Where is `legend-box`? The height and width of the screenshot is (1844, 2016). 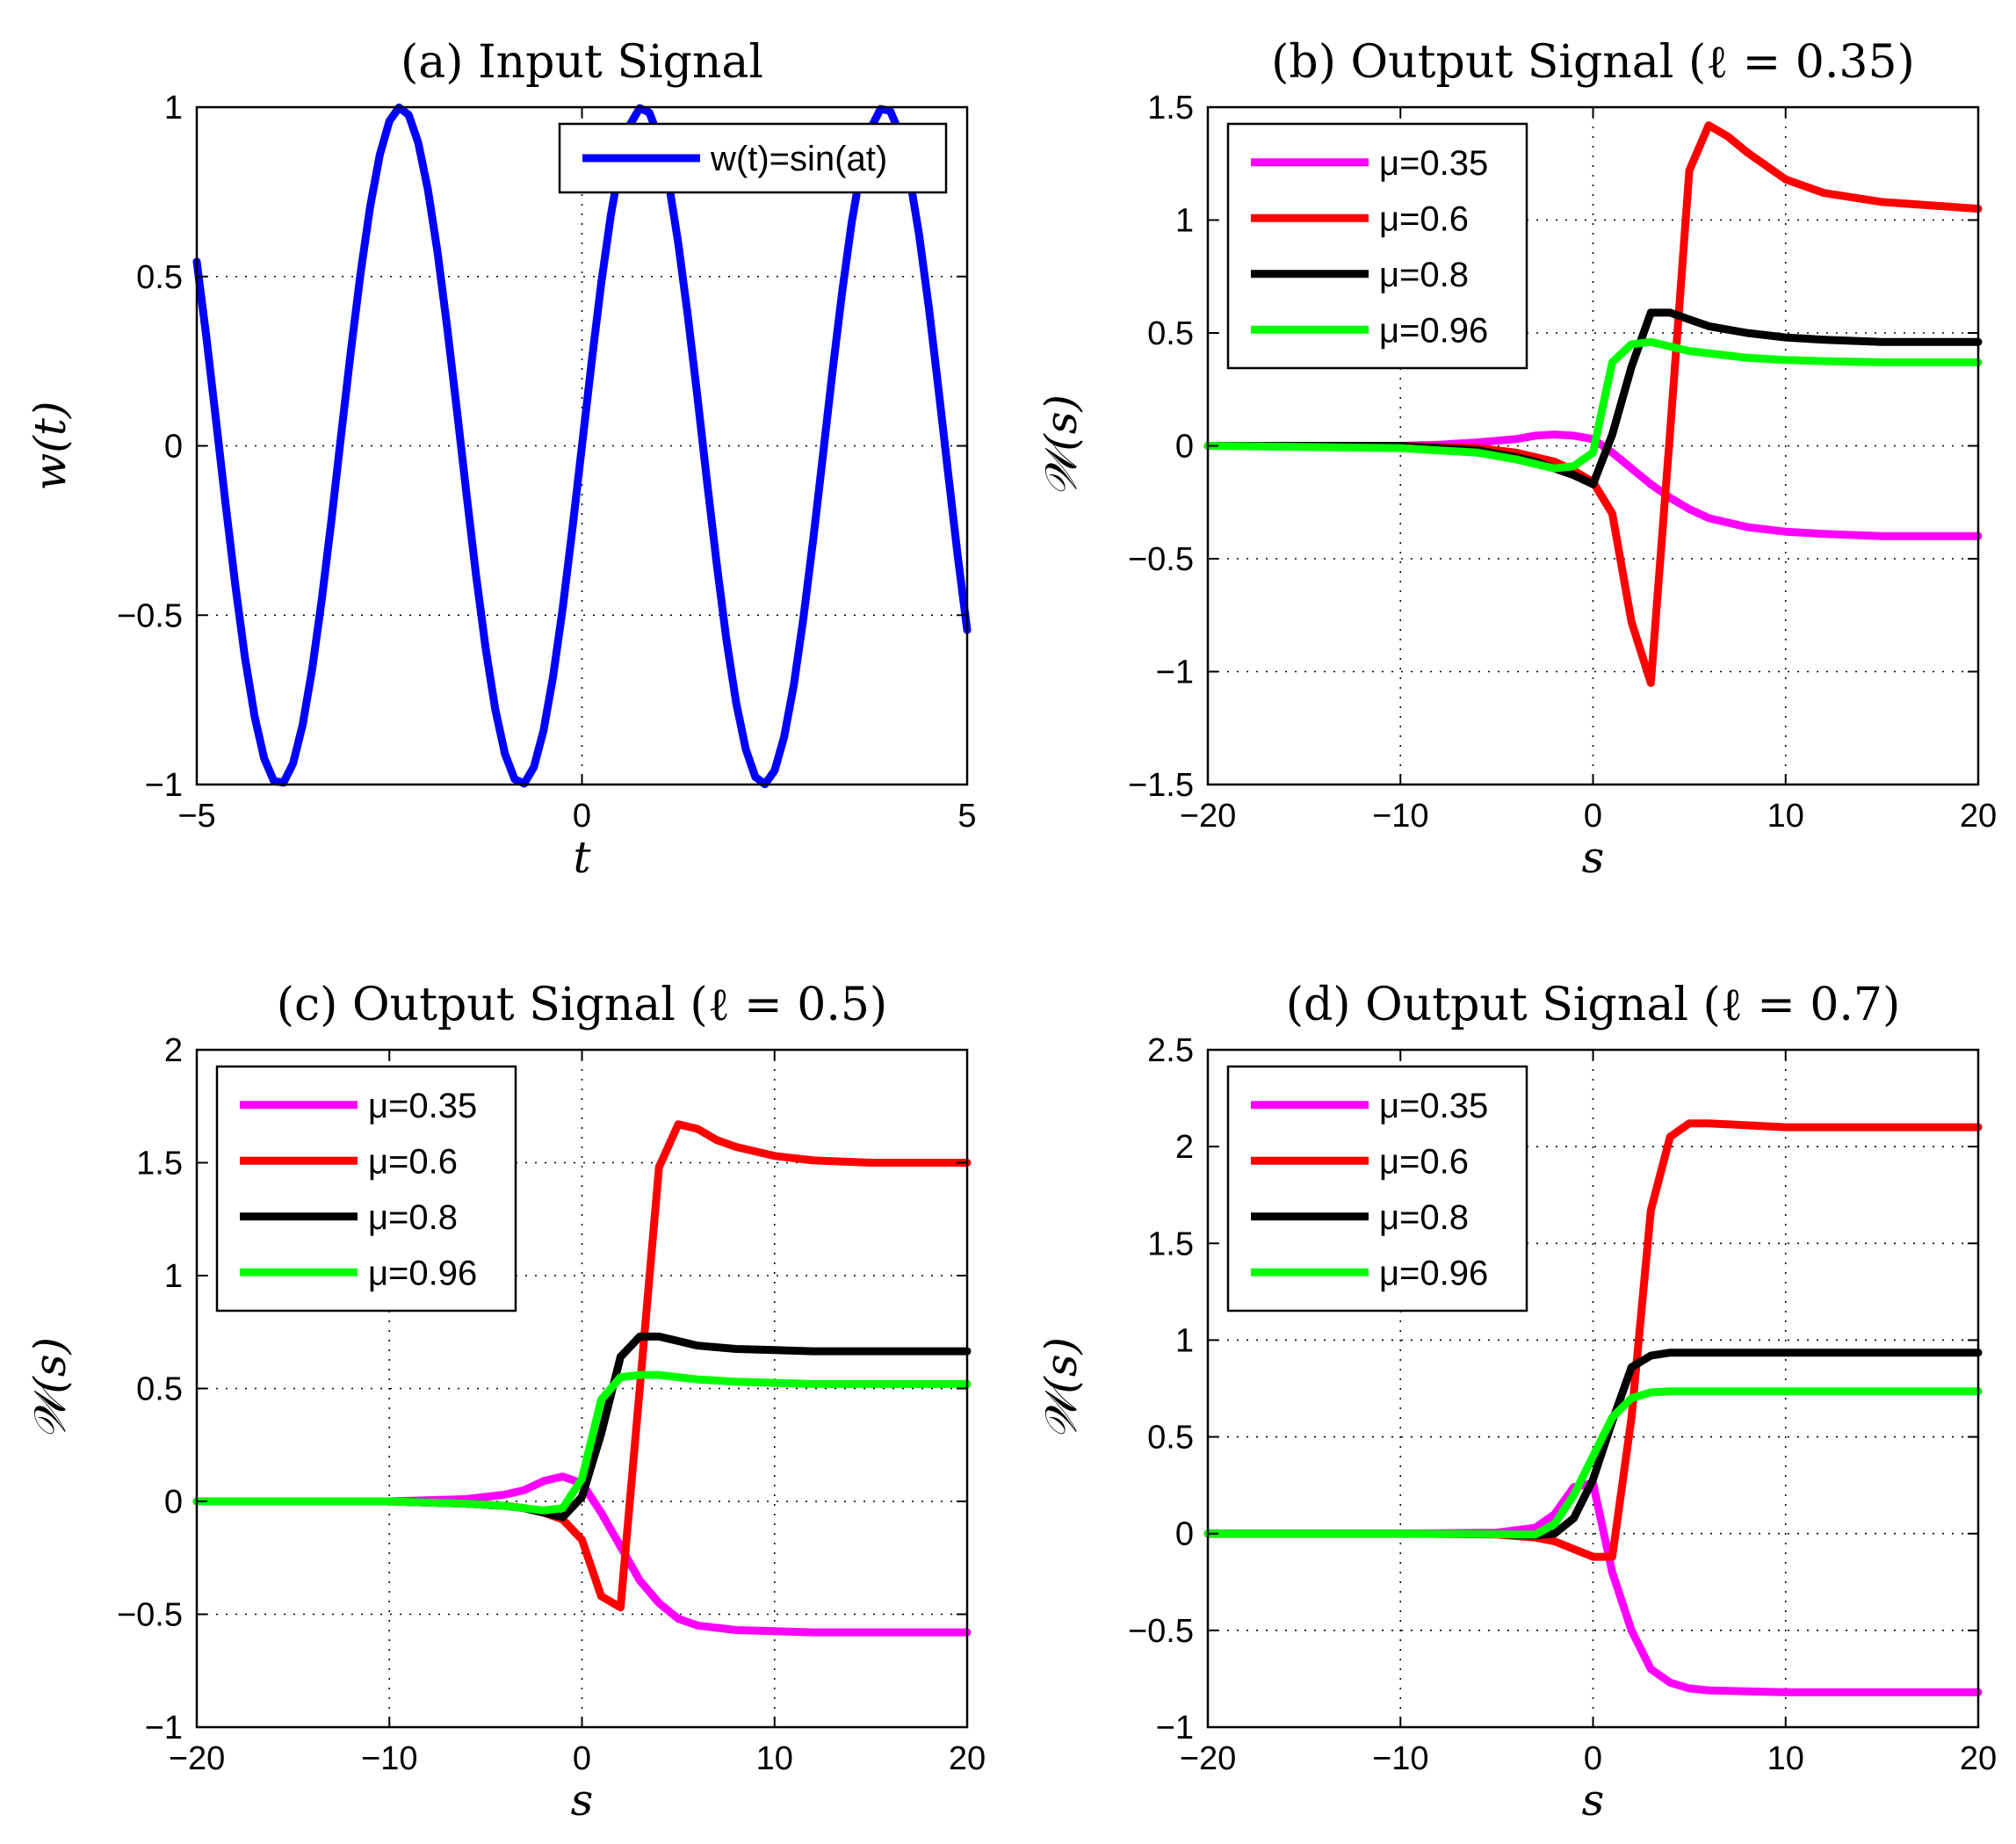
legend-box is located at coordinates (753, 158).